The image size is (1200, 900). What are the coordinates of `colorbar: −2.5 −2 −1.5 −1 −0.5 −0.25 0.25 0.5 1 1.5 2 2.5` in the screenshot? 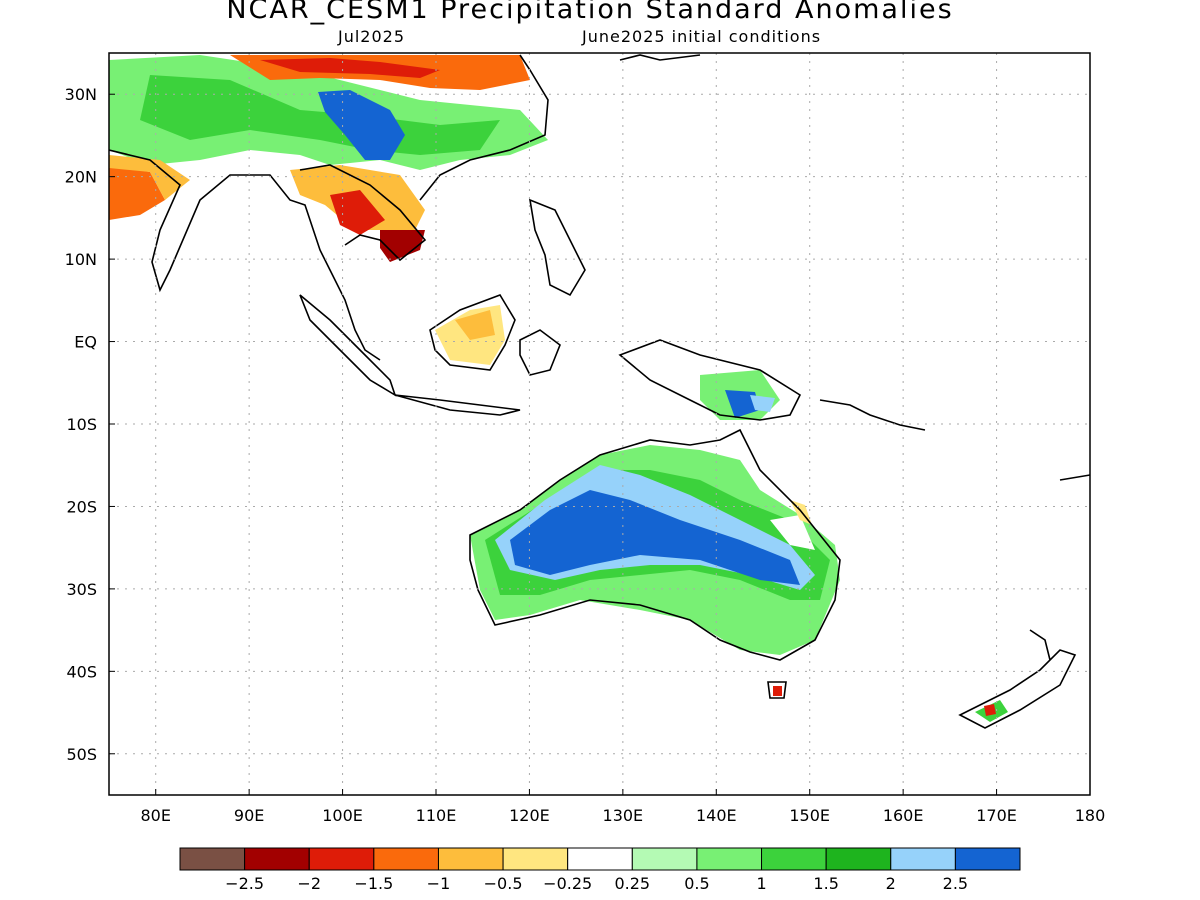 It's located at (600, 870).